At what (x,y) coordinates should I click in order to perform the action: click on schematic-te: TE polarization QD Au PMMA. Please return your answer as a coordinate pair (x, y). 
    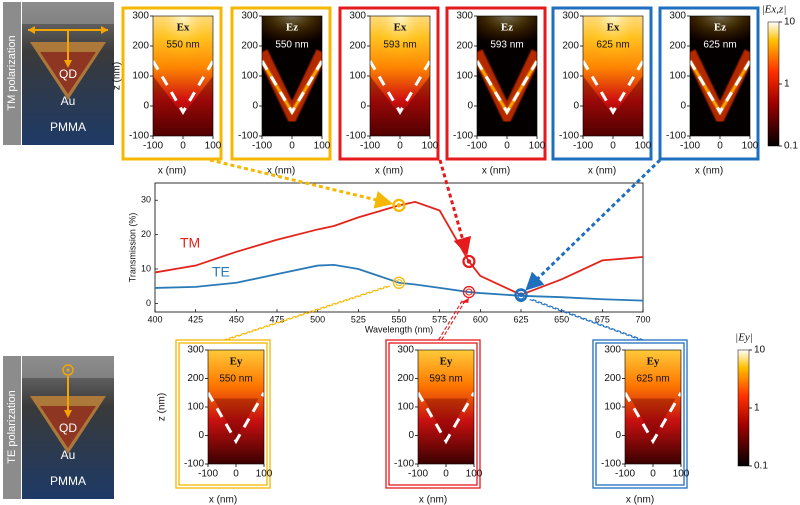
    Looking at the image, I should click on (58, 427).